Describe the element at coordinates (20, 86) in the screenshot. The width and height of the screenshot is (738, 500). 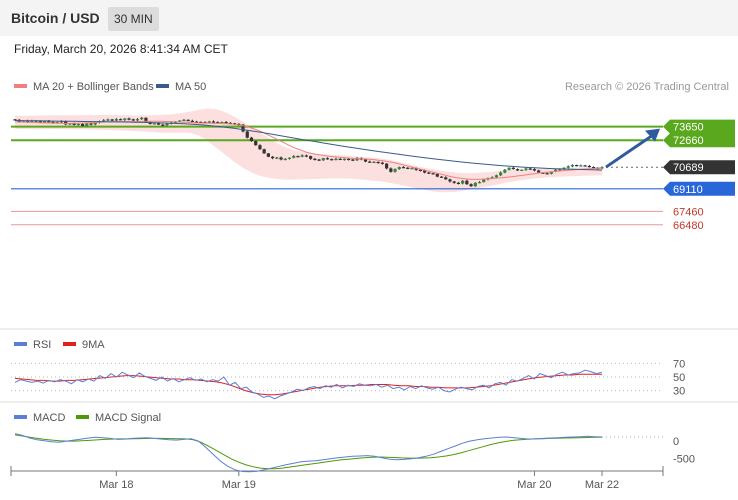
I see `legend-ma20-swatch` at that location.